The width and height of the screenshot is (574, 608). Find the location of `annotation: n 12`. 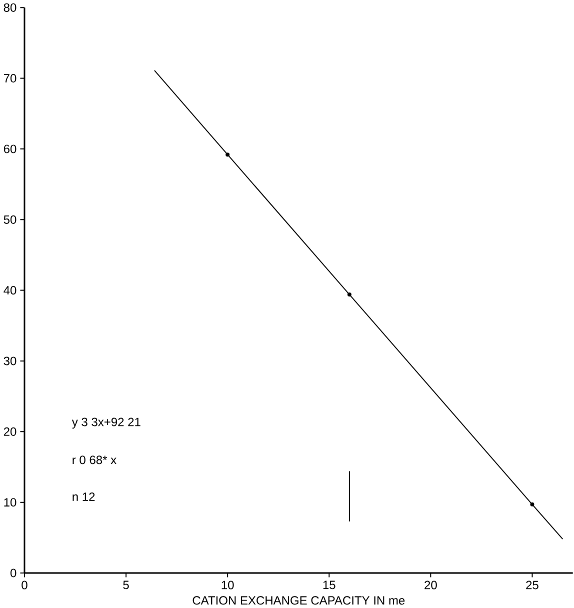

annotation: n 12 is located at coordinates (83, 496).